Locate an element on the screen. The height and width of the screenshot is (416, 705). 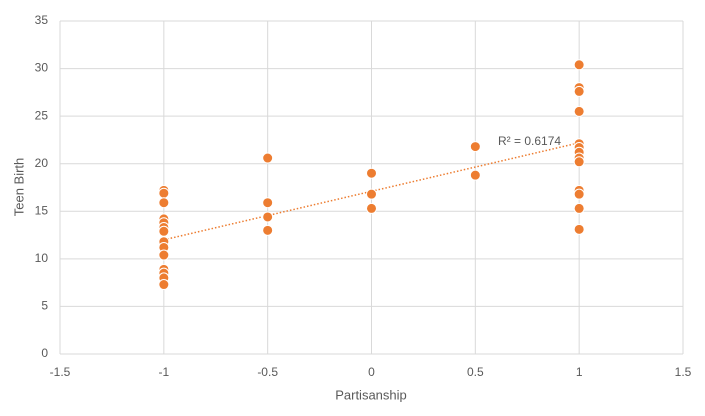
y-axis-label: Teen Birth is located at coordinates (18, 187).